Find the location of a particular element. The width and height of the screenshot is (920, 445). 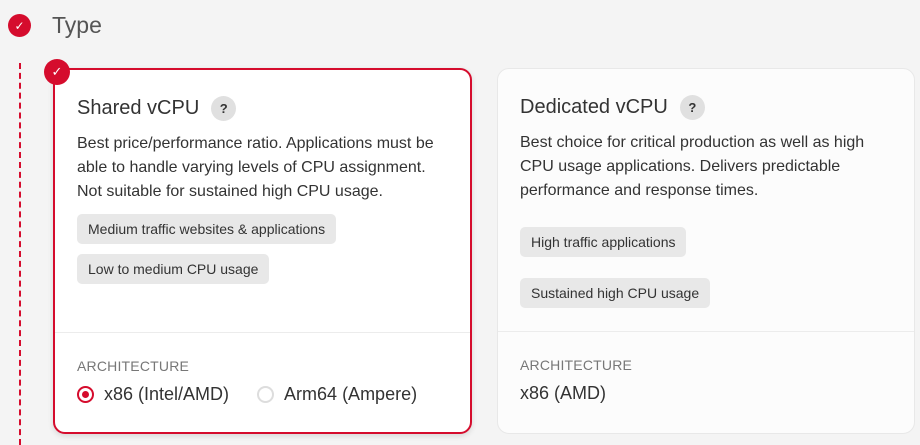

radio-unchecked-icon is located at coordinates (266, 394).